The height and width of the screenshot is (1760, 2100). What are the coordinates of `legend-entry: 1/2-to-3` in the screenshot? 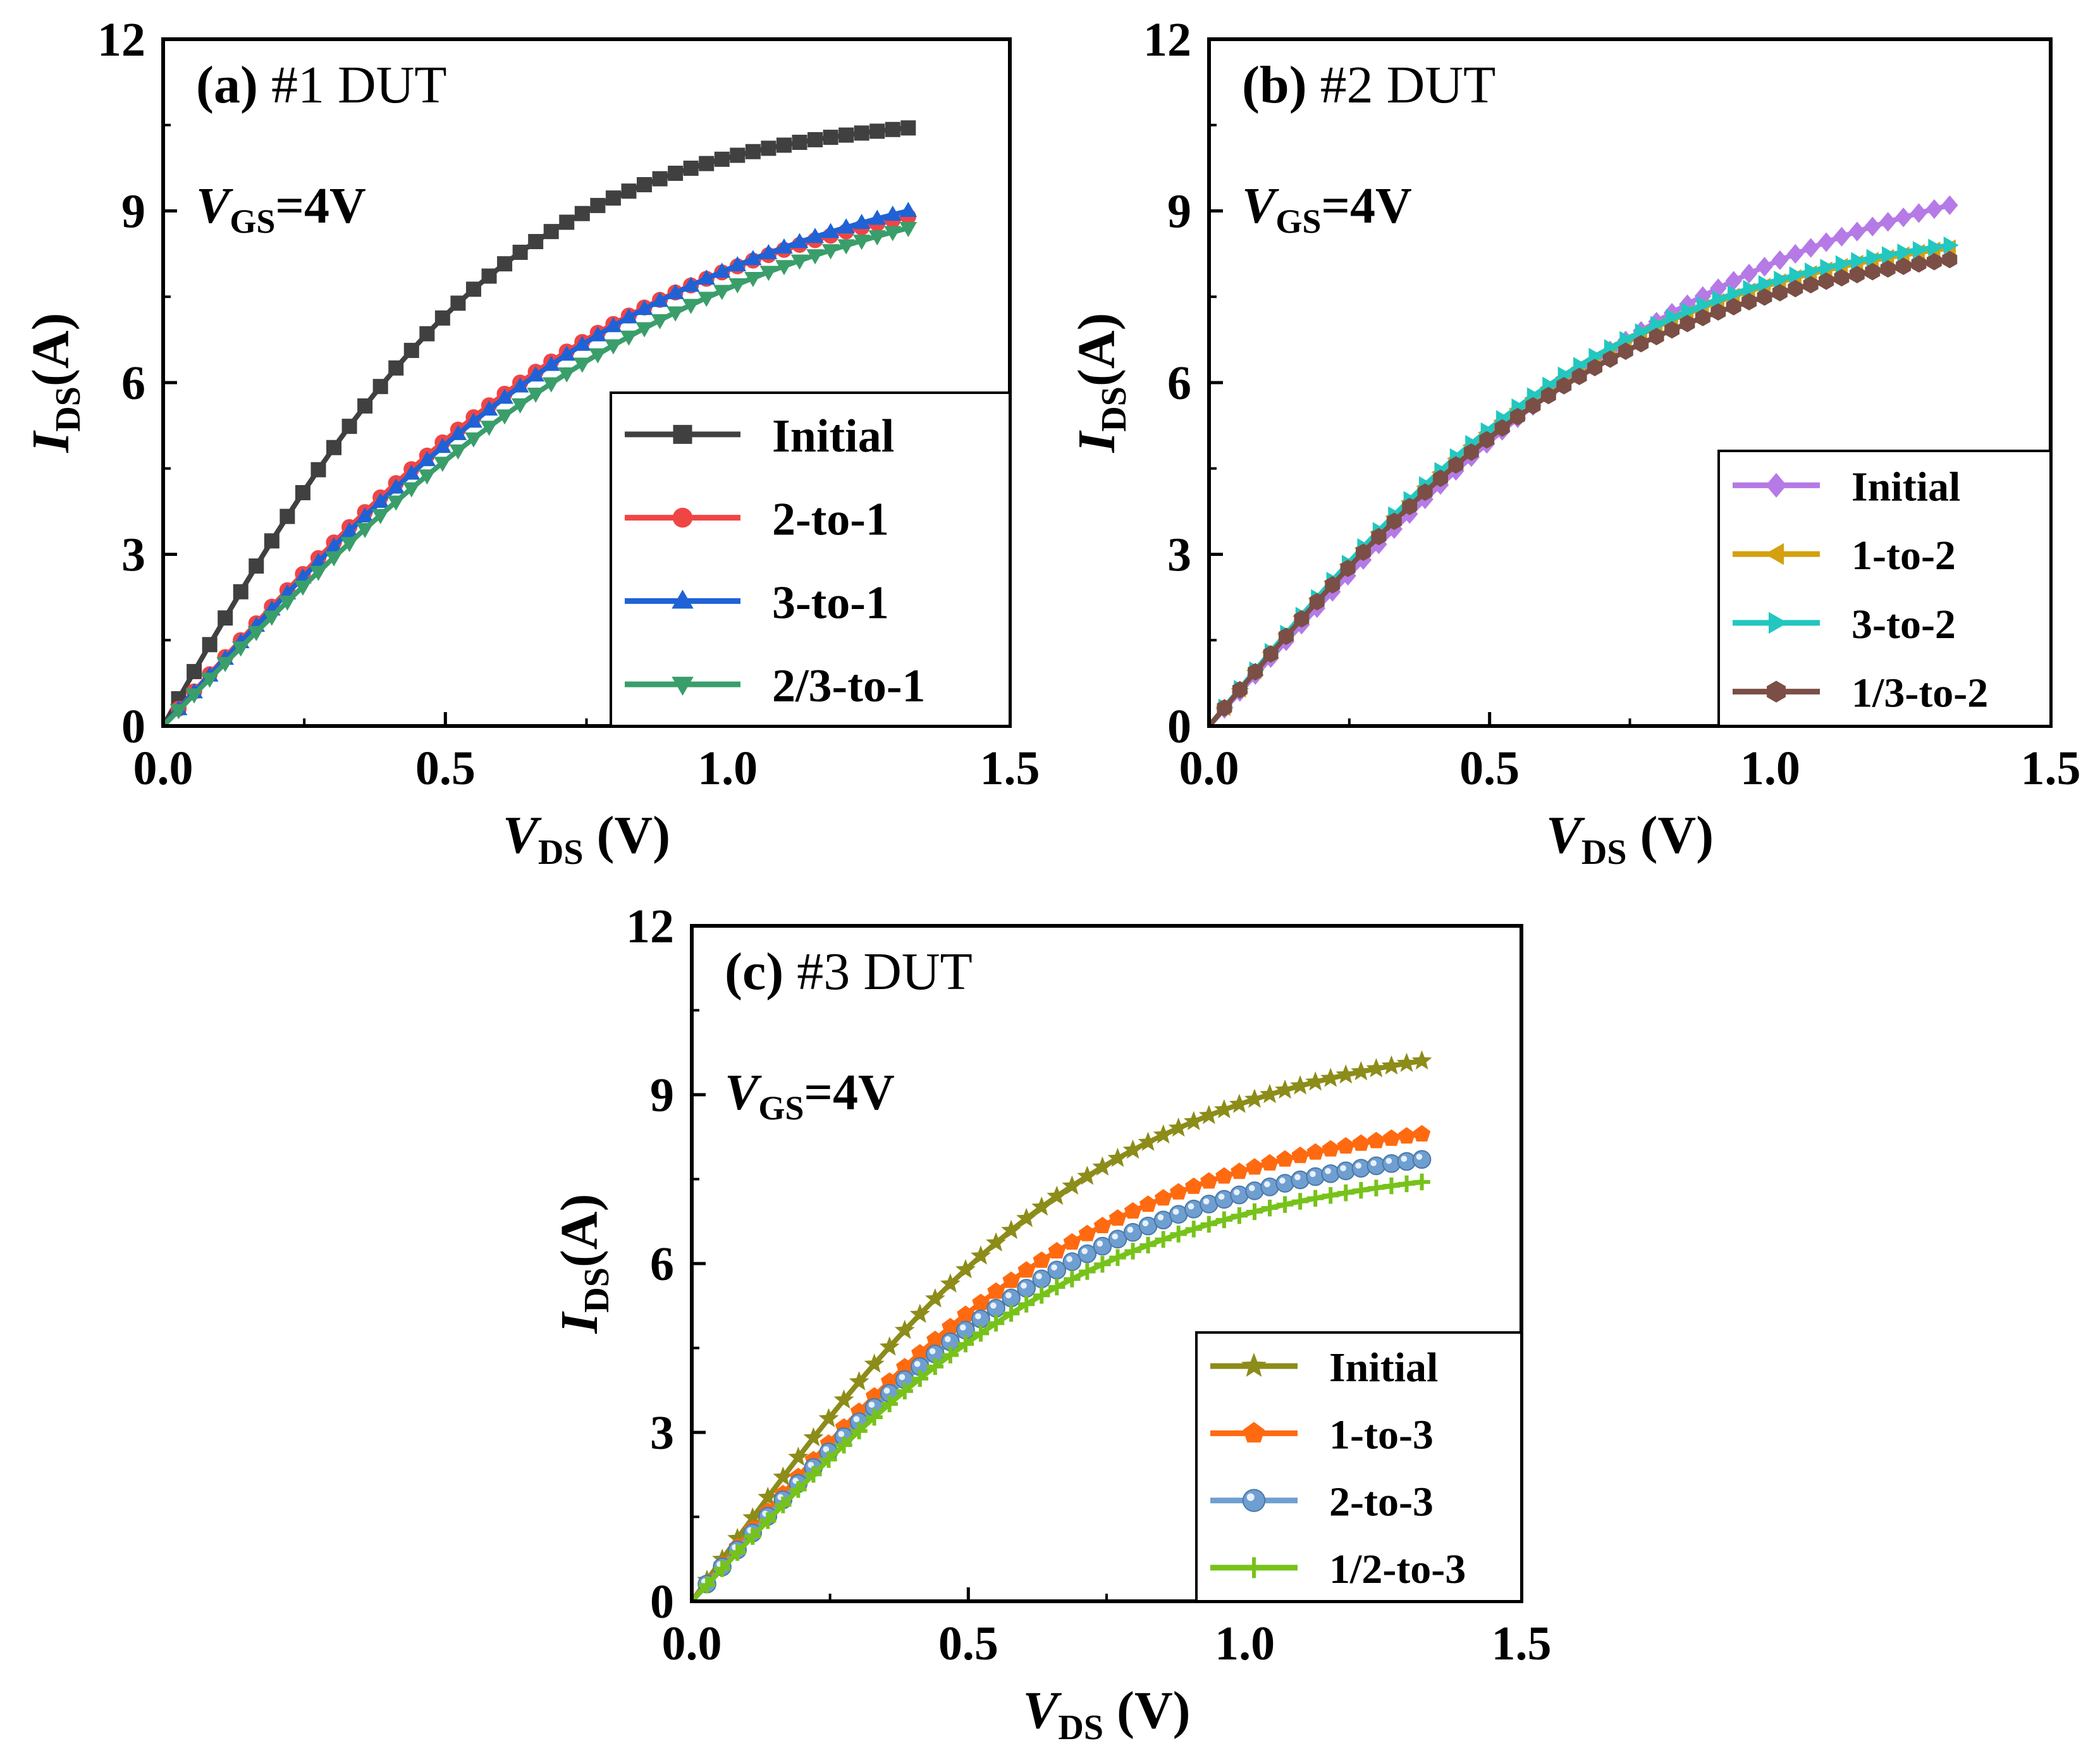 It's located at (1338, 1569).